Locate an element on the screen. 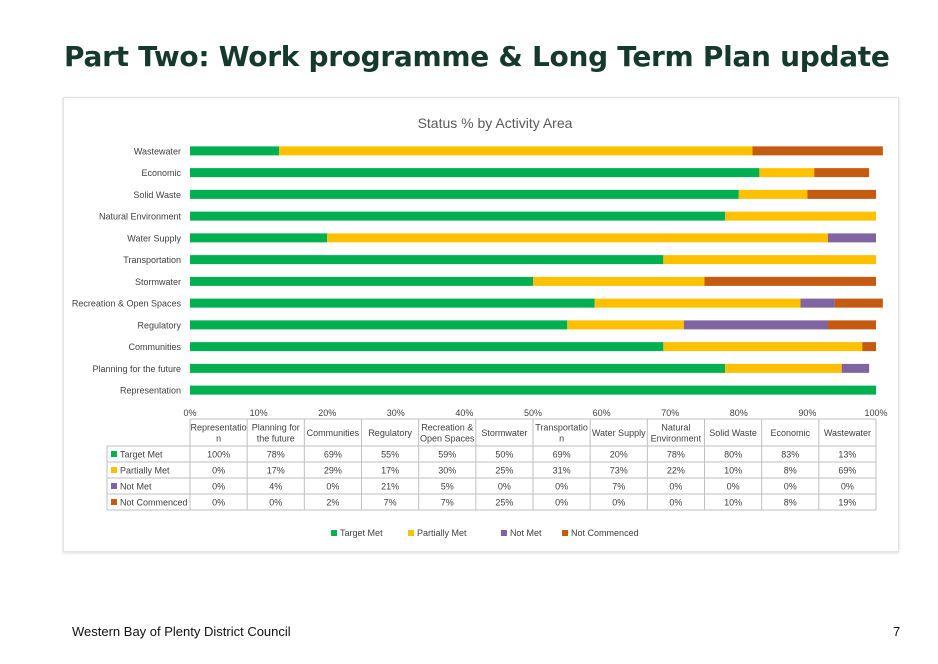 The height and width of the screenshot is (664, 938). table-value-cell: 31% is located at coordinates (562, 470).